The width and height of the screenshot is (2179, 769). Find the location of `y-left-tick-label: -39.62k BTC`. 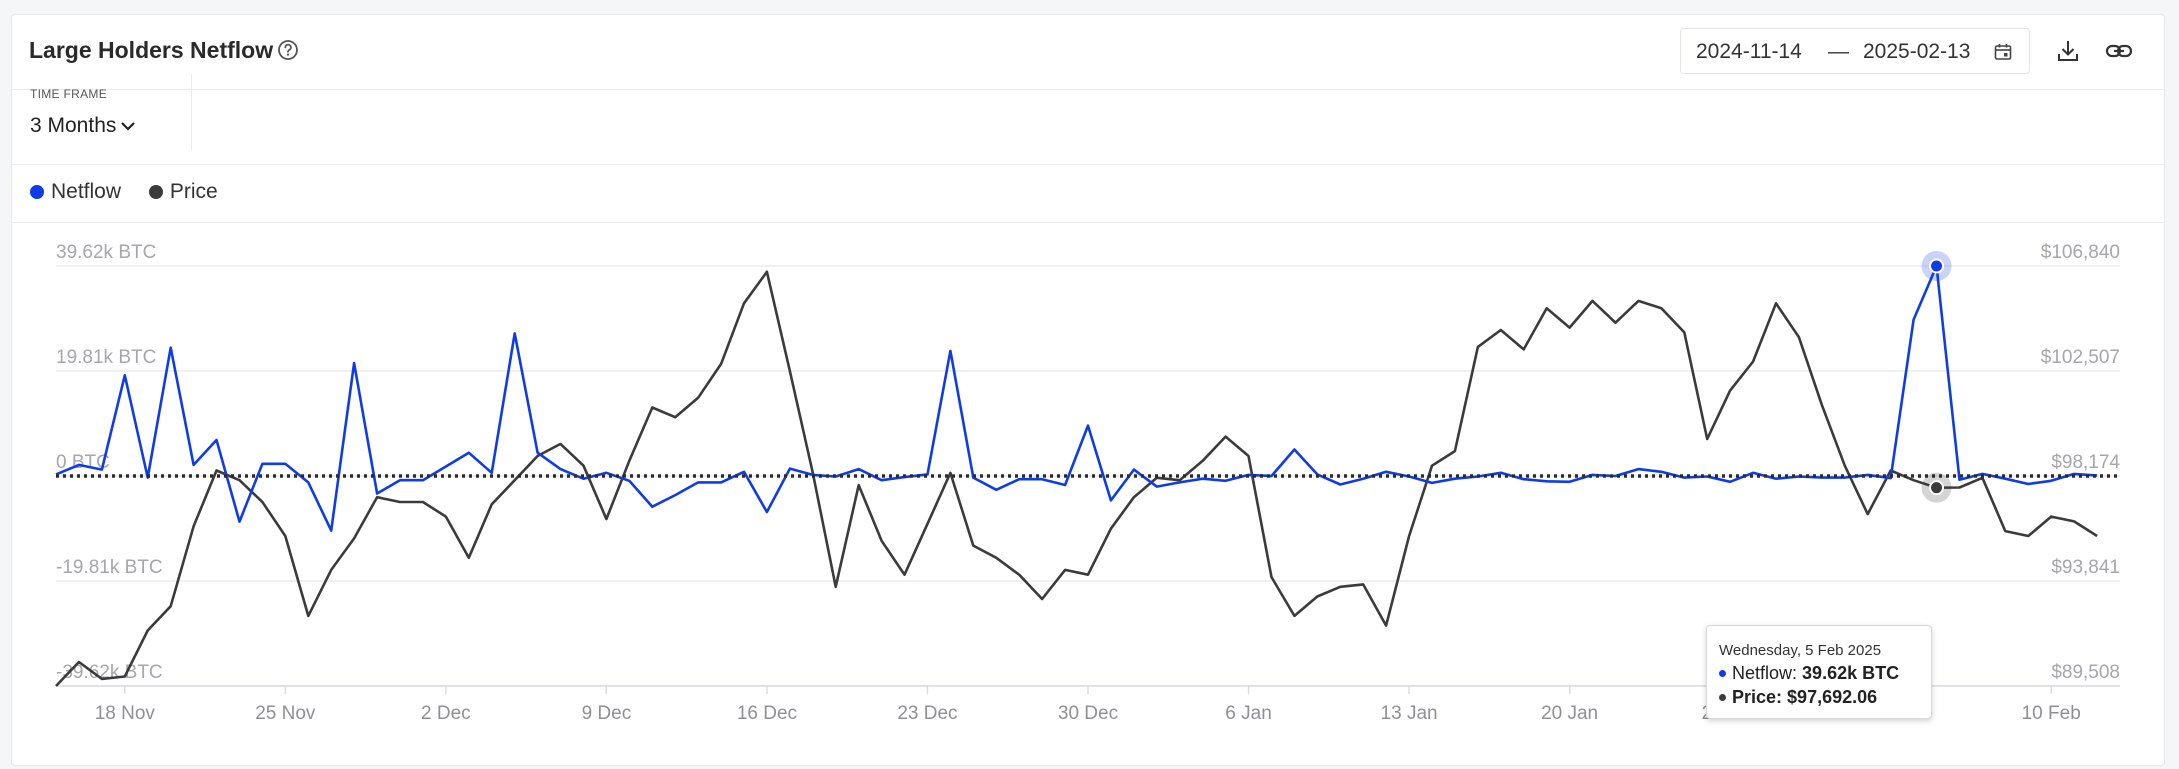

y-left-tick-label: -39.62k BTC is located at coordinates (109, 672).